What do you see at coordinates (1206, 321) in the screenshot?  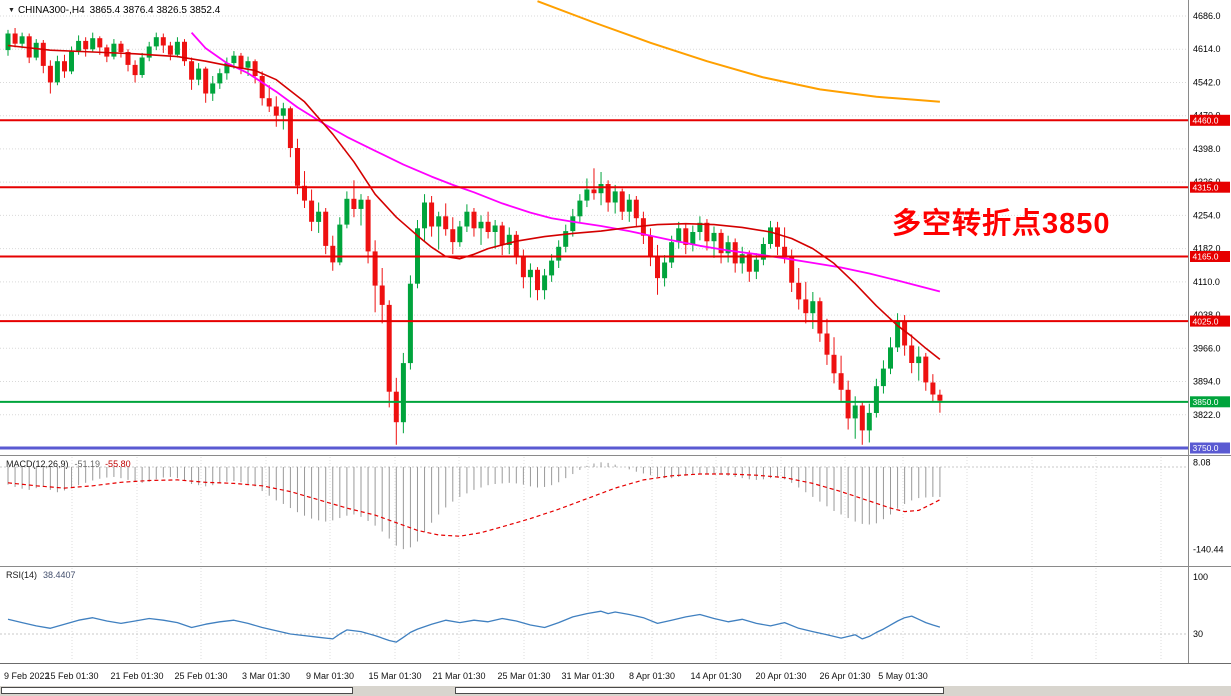 I see `price-level-badge-label: 4025.0` at bounding box center [1206, 321].